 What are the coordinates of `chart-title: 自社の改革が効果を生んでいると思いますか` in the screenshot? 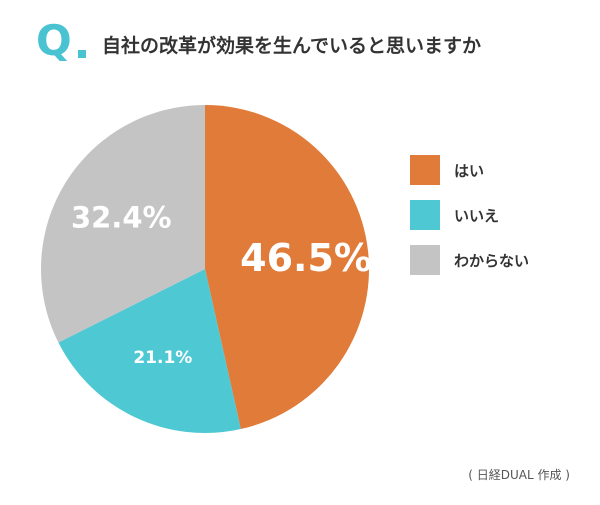 It's located at (292, 46).